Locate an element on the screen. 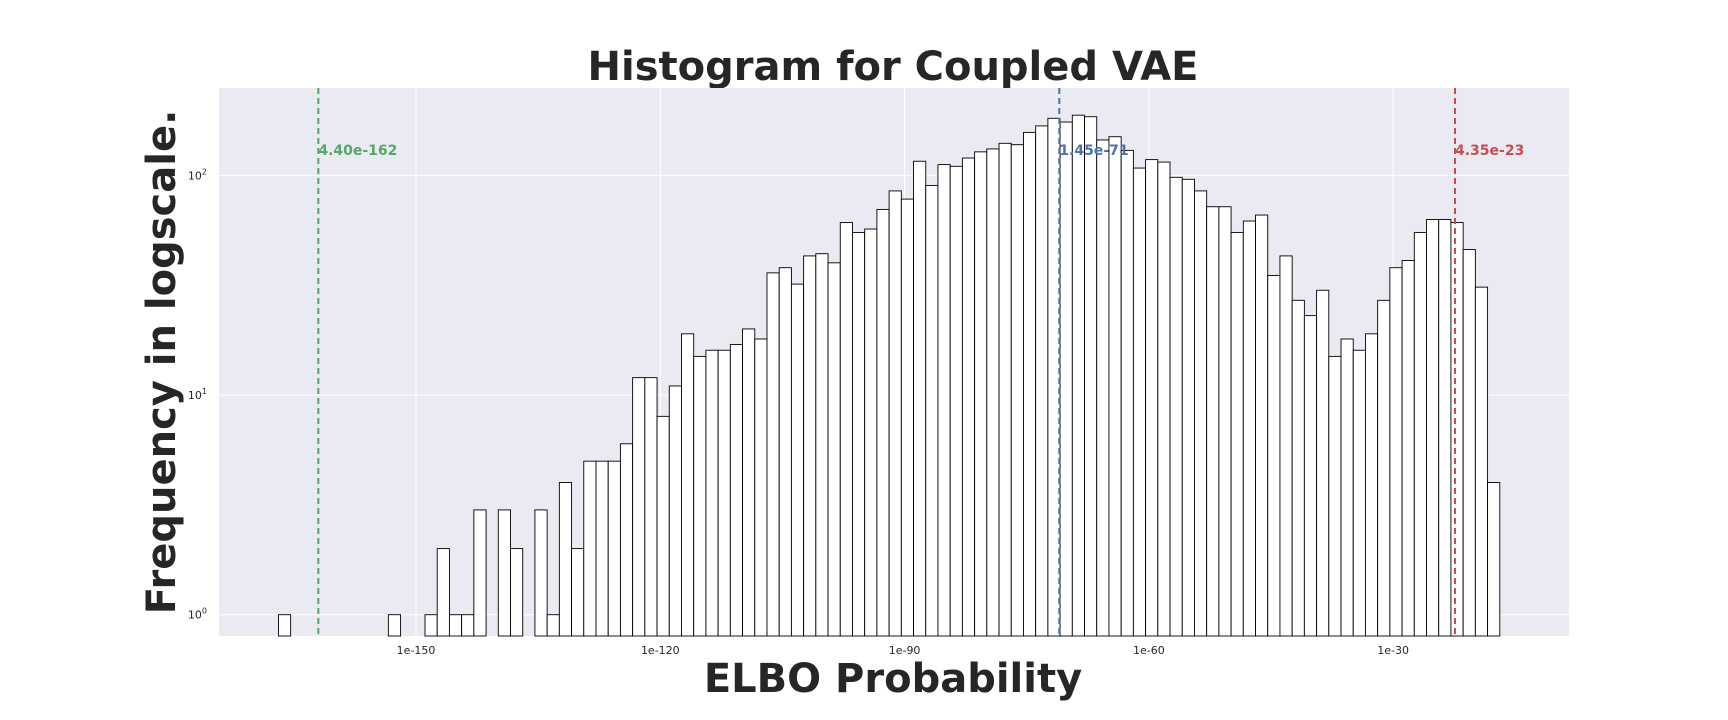 The height and width of the screenshot is (720, 1728). y-axis-ticks: 10⁰ 10¹ 10² is located at coordinates (197, 394).